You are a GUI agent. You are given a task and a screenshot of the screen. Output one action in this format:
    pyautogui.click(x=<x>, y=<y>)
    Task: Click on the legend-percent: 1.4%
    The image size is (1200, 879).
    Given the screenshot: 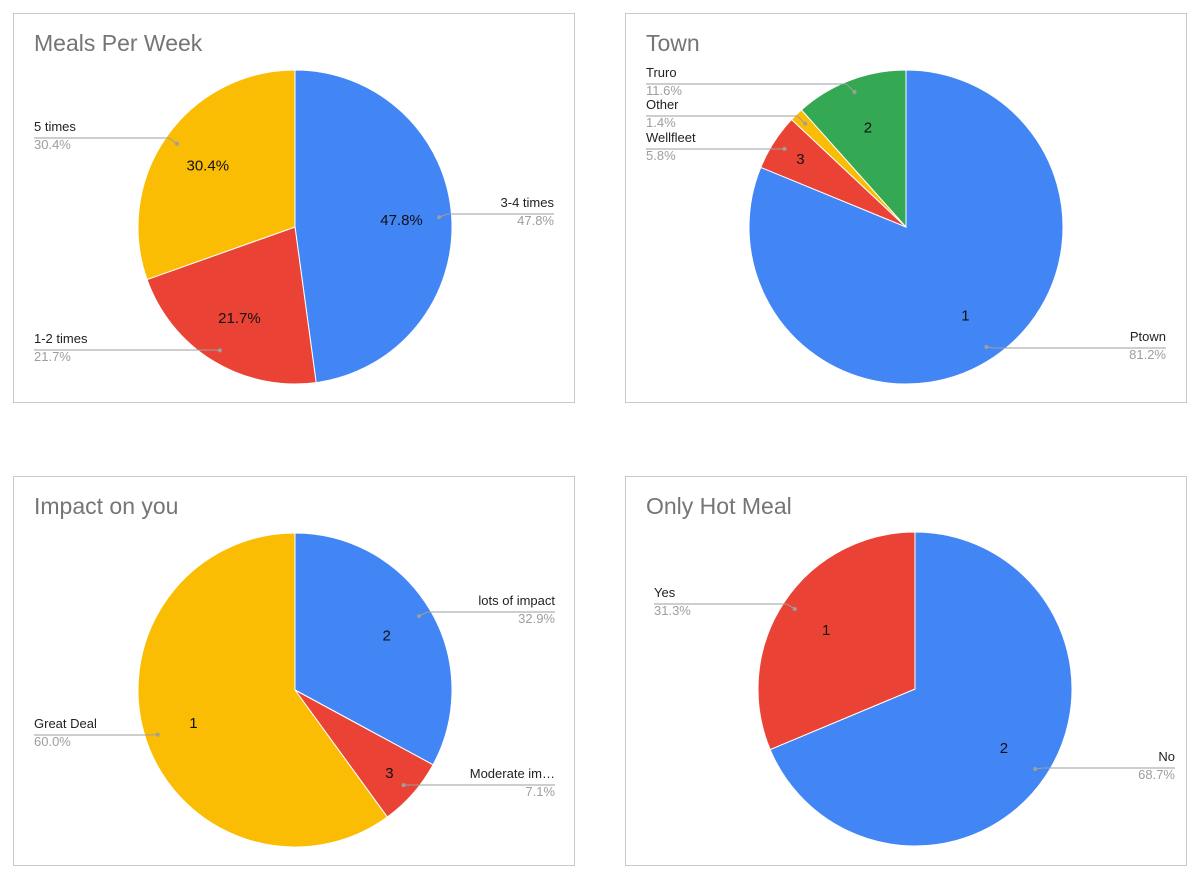 What is the action you would take?
    pyautogui.click(x=661, y=122)
    